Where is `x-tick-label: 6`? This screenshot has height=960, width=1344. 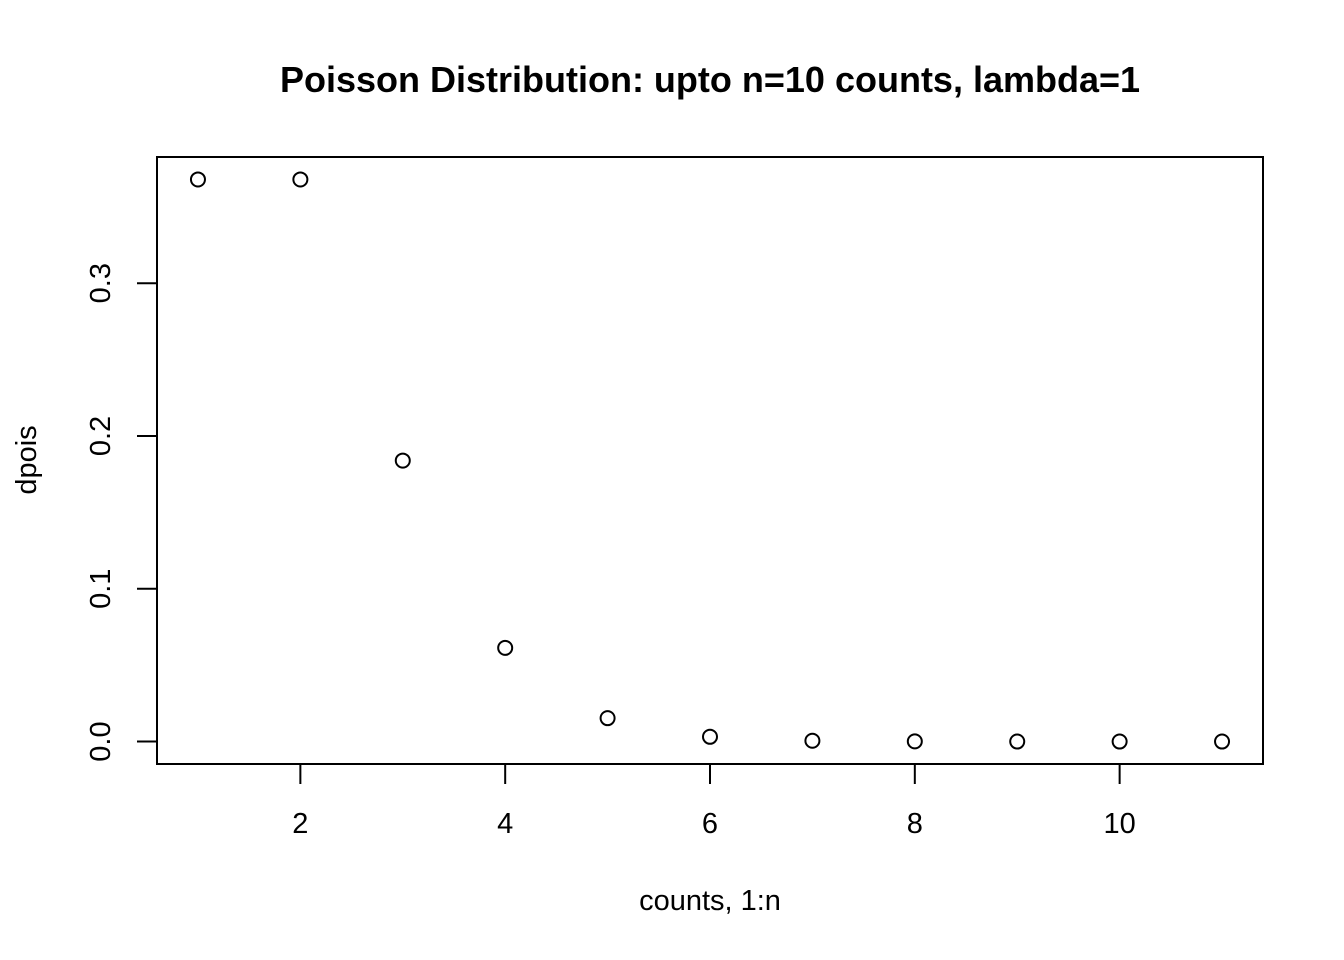 x-tick-label: 6 is located at coordinates (710, 824).